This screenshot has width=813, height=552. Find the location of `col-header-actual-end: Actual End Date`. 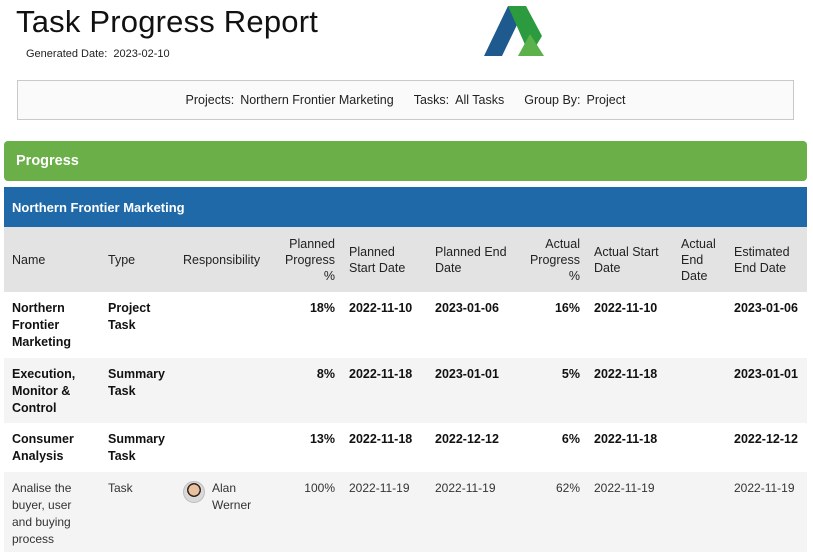

col-header-actual-end: Actual End Date is located at coordinates (698, 259).